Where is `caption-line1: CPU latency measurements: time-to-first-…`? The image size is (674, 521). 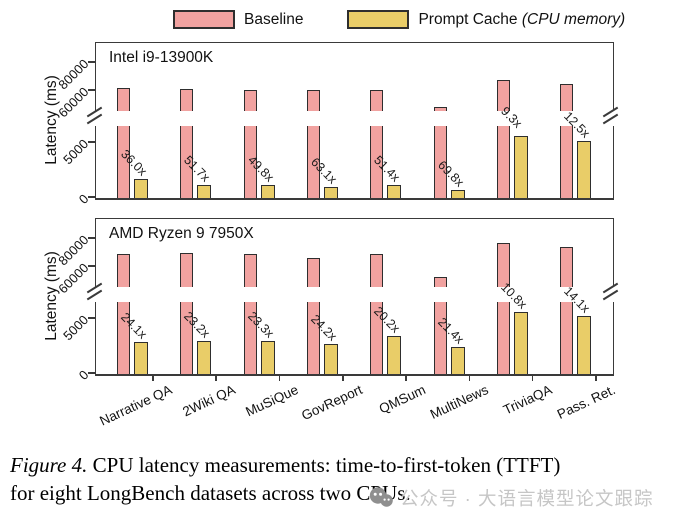
caption-line1: CPU latency measurements: time-to-first-… is located at coordinates (326, 465).